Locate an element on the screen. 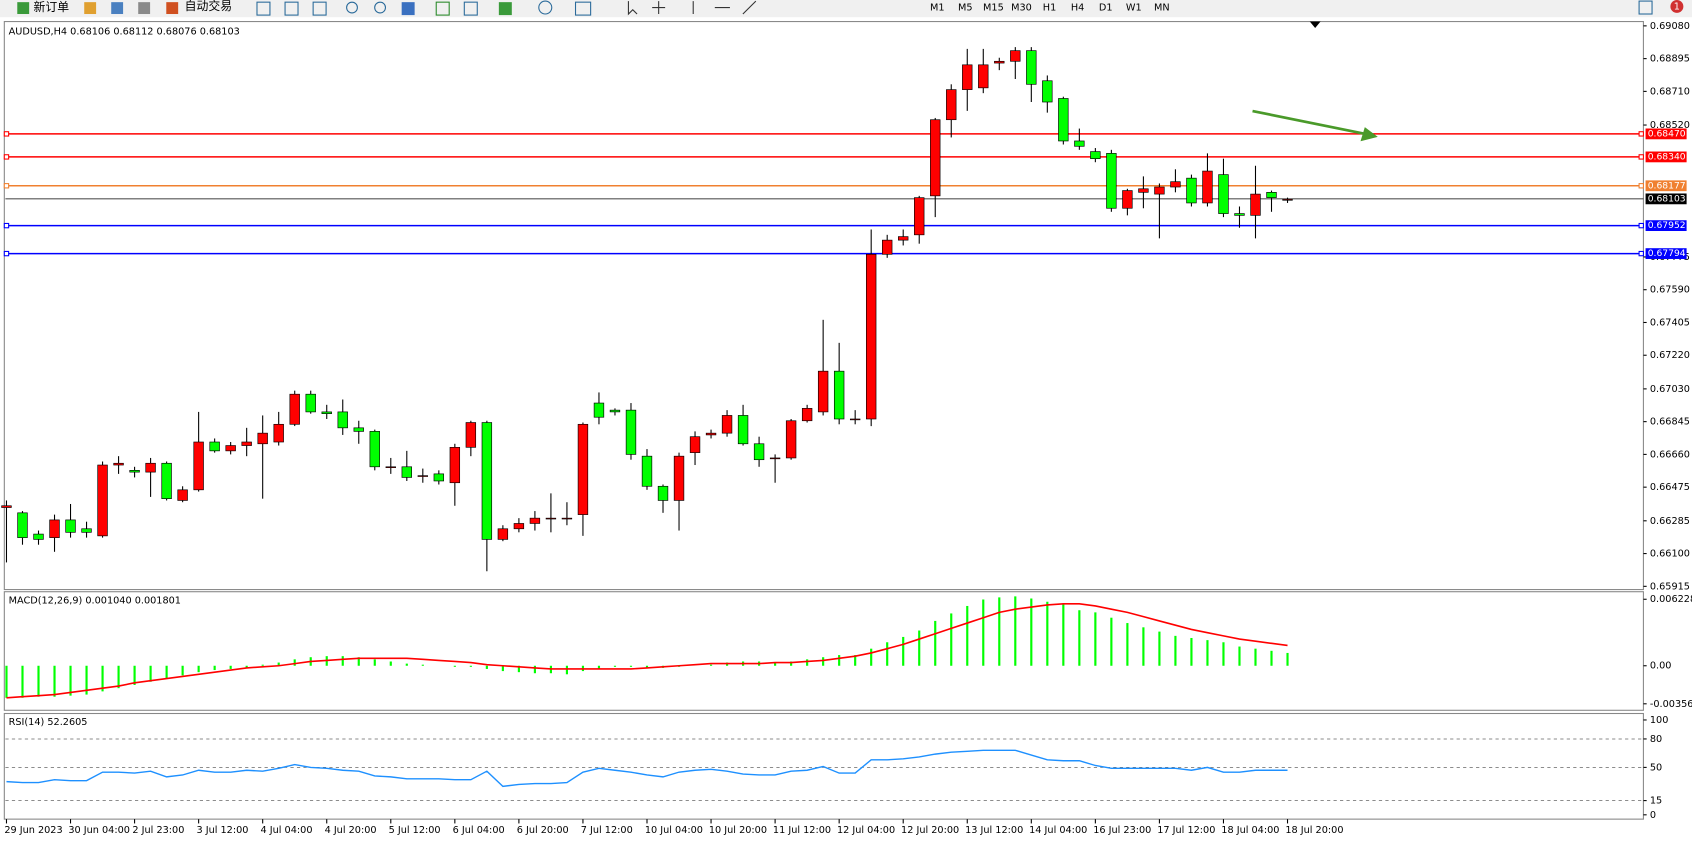  timeframe-button: H4 is located at coordinates (1077, 8).